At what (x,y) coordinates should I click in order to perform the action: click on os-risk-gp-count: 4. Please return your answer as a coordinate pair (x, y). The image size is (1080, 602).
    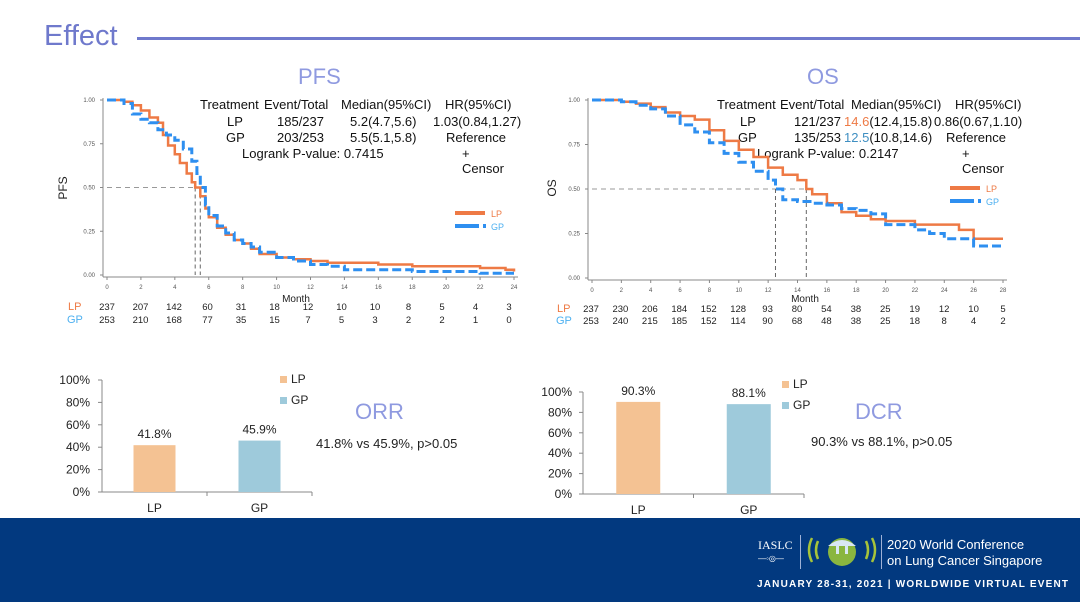
    Looking at the image, I should click on (973, 321).